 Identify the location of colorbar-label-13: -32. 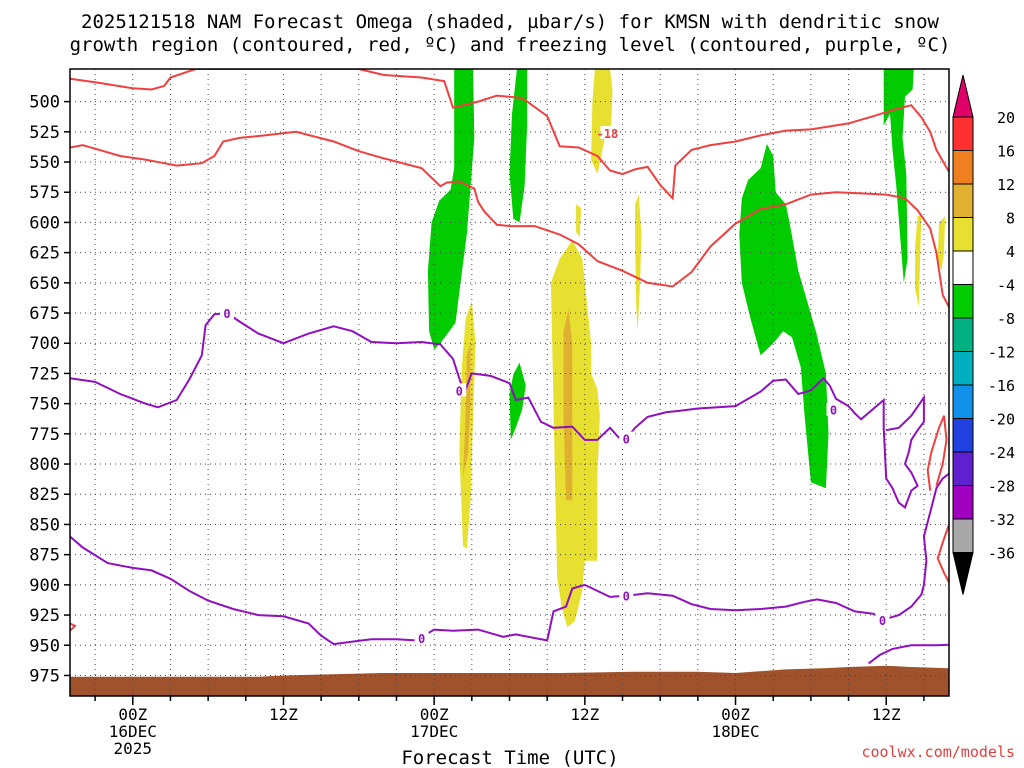
(1001, 520).